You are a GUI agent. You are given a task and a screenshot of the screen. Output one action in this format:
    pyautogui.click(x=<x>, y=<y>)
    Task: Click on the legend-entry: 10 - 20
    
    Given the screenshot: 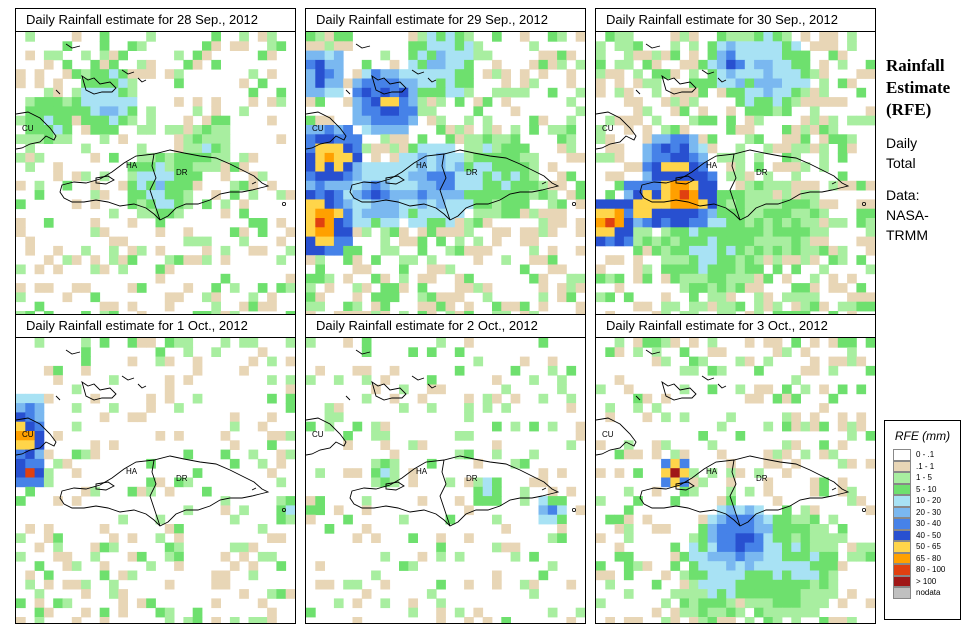 What is the action you would take?
    pyautogui.click(x=926, y=501)
    